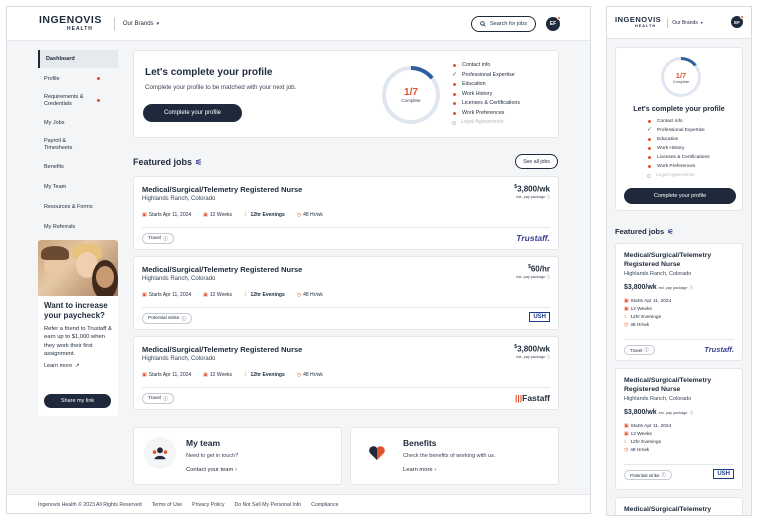  What do you see at coordinates (60, 226) in the screenshot?
I see `sidebar-item-label: My Referrals` at bounding box center [60, 226].